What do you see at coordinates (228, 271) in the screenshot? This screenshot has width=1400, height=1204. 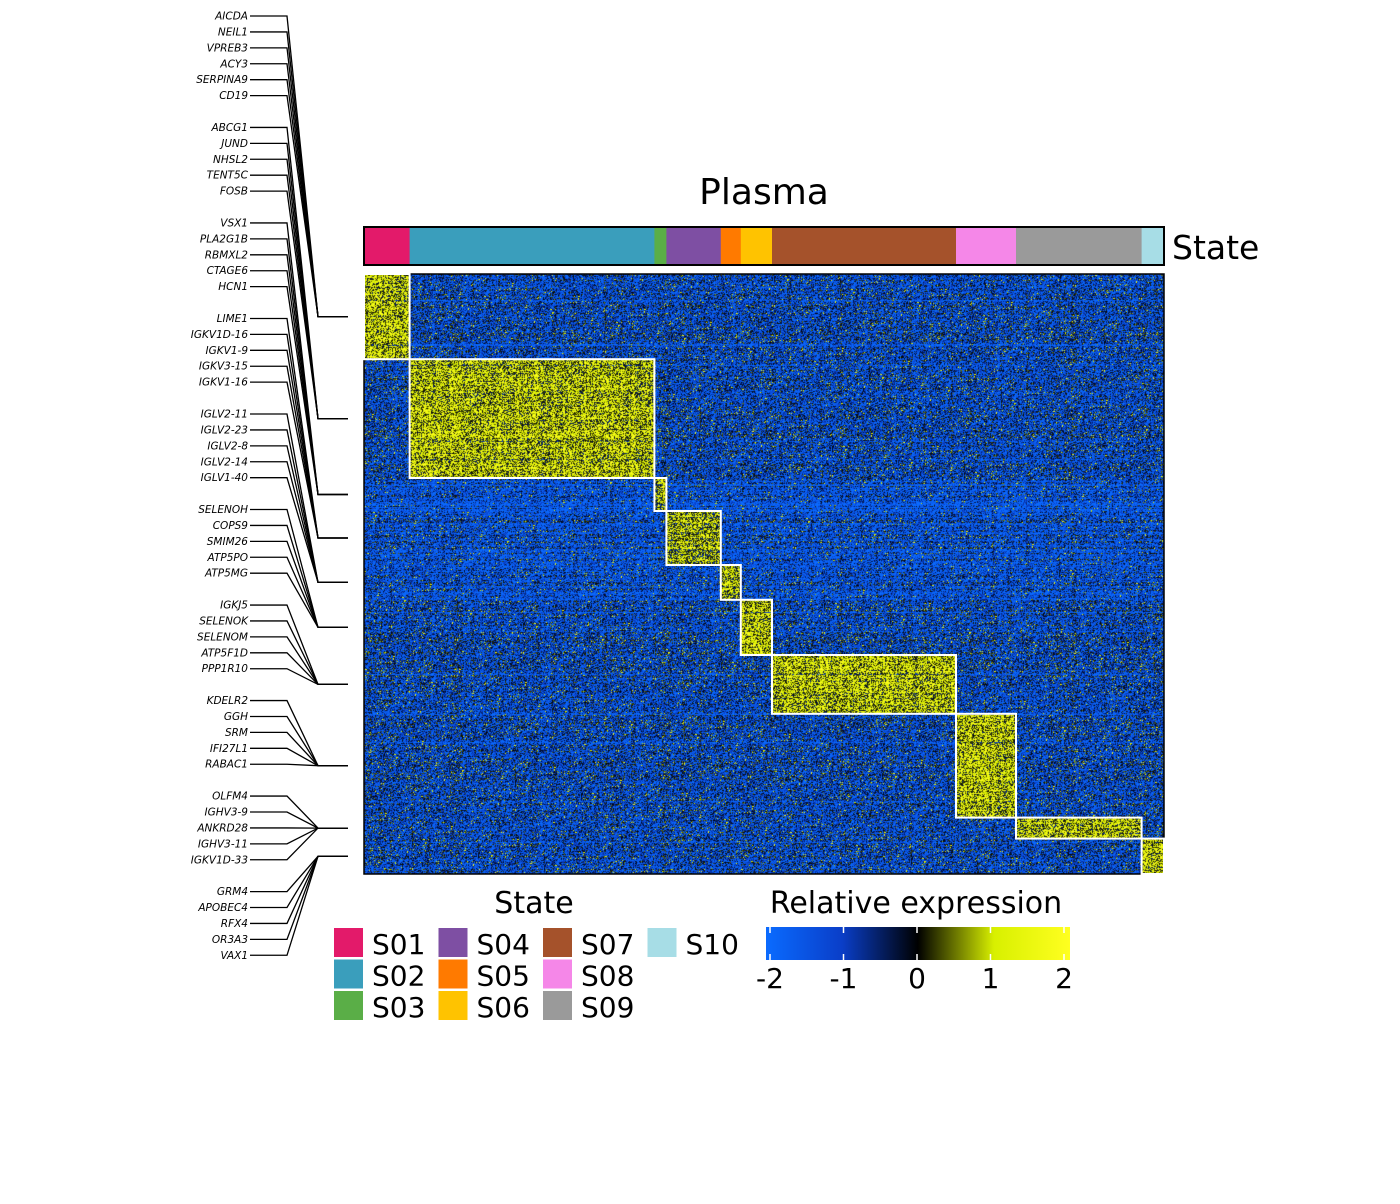 I see `gene-label: CTAGE6` at bounding box center [228, 271].